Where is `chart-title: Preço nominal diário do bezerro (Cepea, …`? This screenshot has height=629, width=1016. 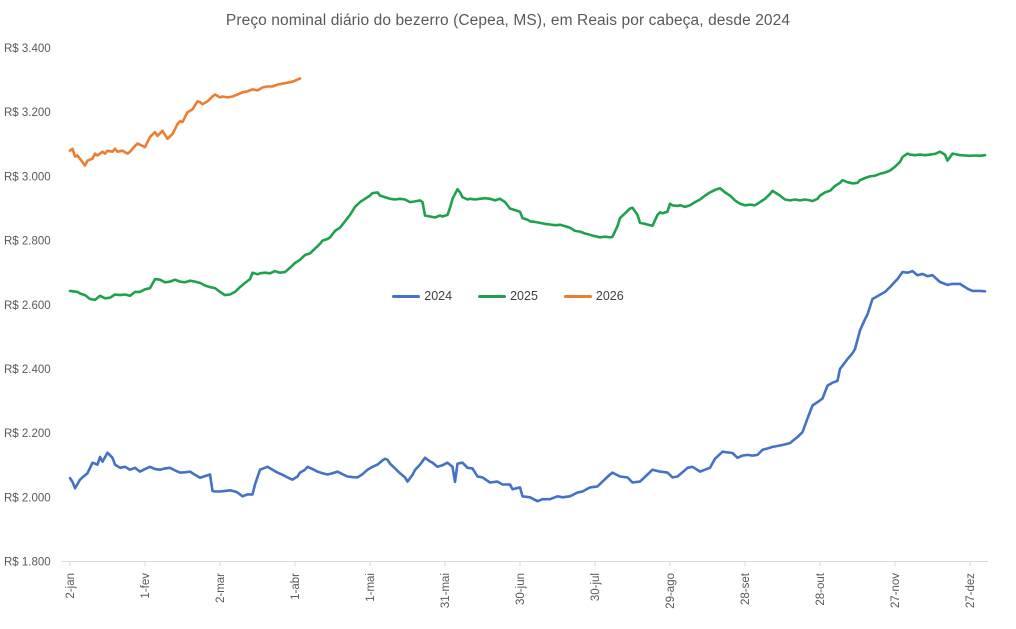
chart-title: Preço nominal diário do bezerro (Cepea, … is located at coordinates (508, 20).